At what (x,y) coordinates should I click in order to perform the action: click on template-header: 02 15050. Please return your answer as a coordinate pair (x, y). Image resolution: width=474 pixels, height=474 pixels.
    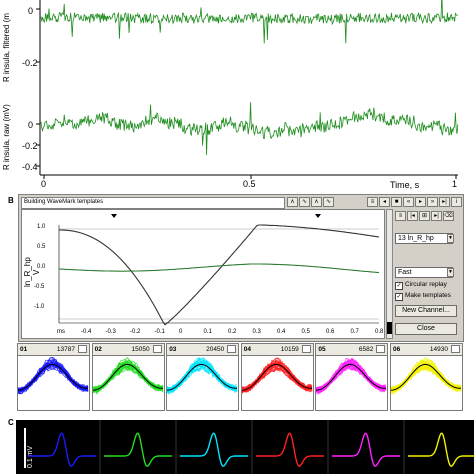
    Looking at the image, I should click on (128, 350).